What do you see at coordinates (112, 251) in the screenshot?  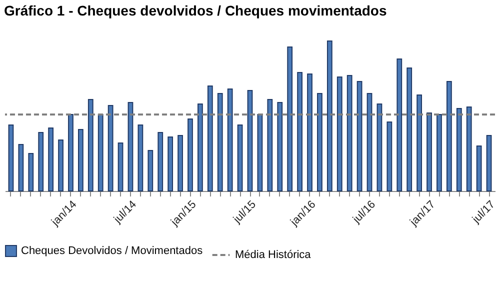 I see `legend-label: Cheques Devolvidos / Movimentados` at bounding box center [112, 251].